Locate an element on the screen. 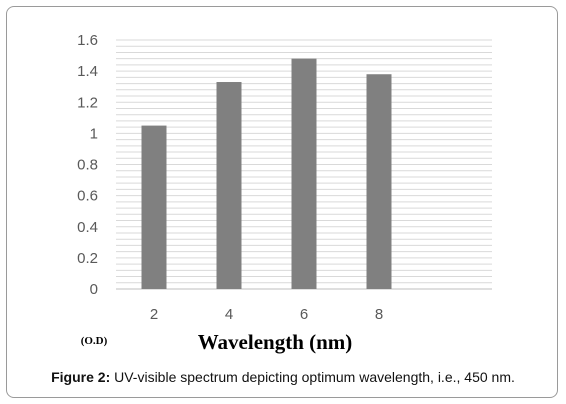  x-tick-label: 6 is located at coordinates (304, 314).